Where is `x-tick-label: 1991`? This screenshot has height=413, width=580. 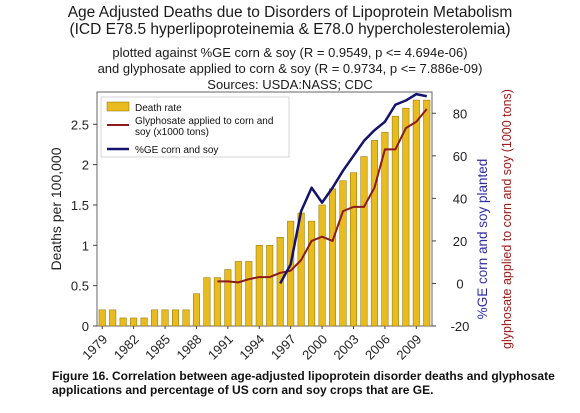
x-tick-label: 1991 is located at coordinates (220, 347).